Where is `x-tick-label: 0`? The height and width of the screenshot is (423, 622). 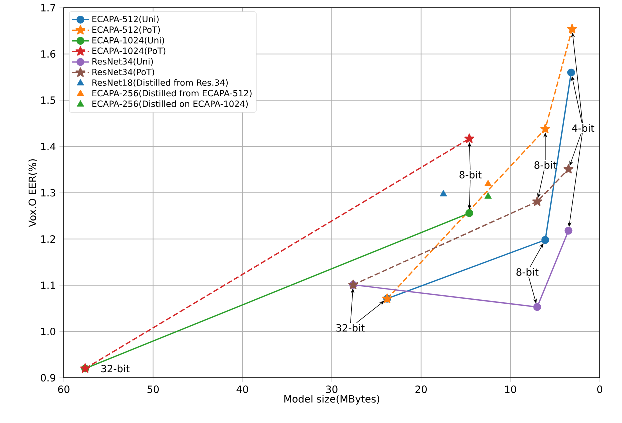 x-tick-label: 0 is located at coordinates (600, 390).